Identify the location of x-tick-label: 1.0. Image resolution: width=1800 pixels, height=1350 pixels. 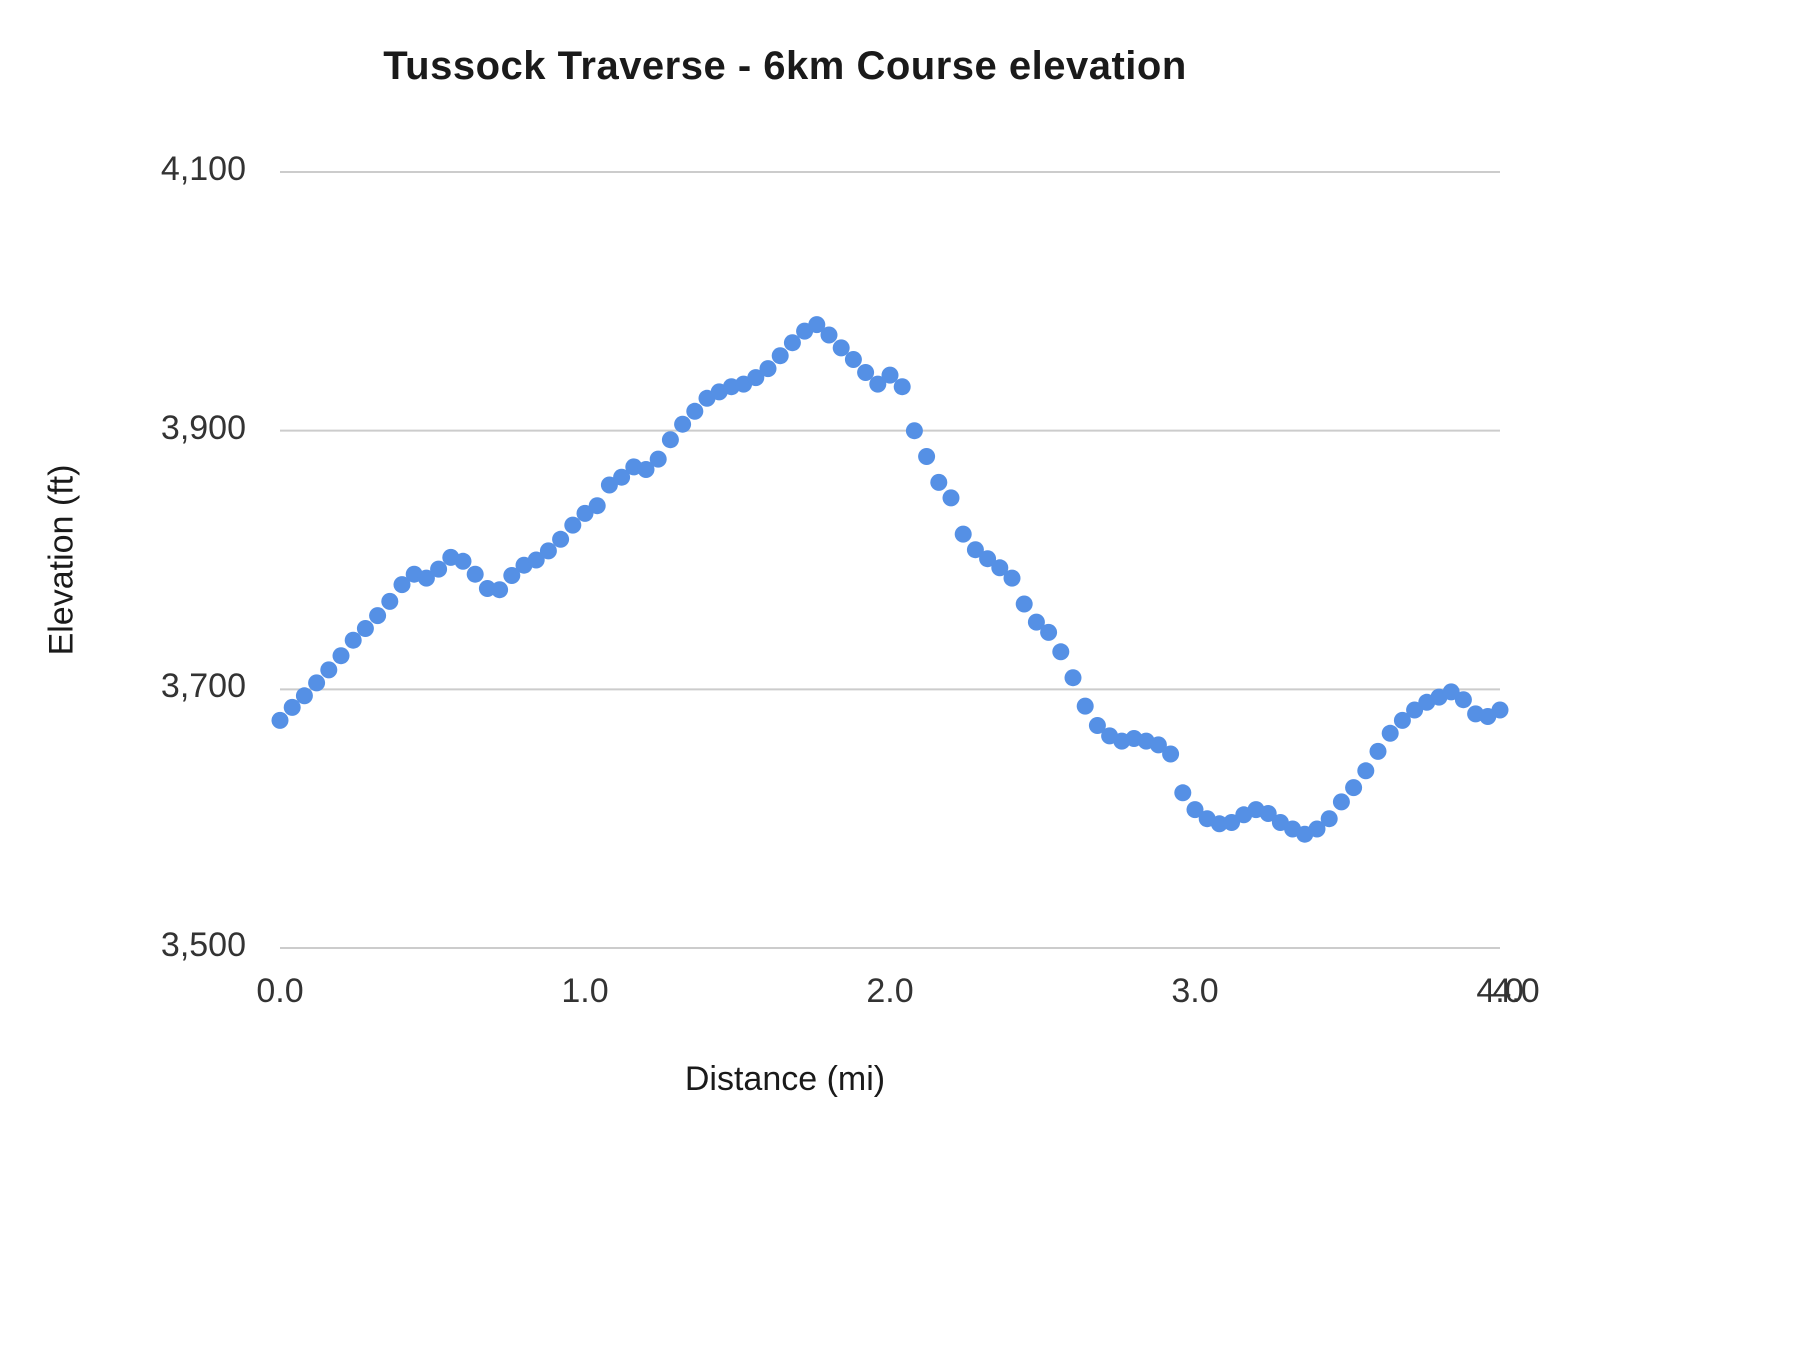
(585, 991).